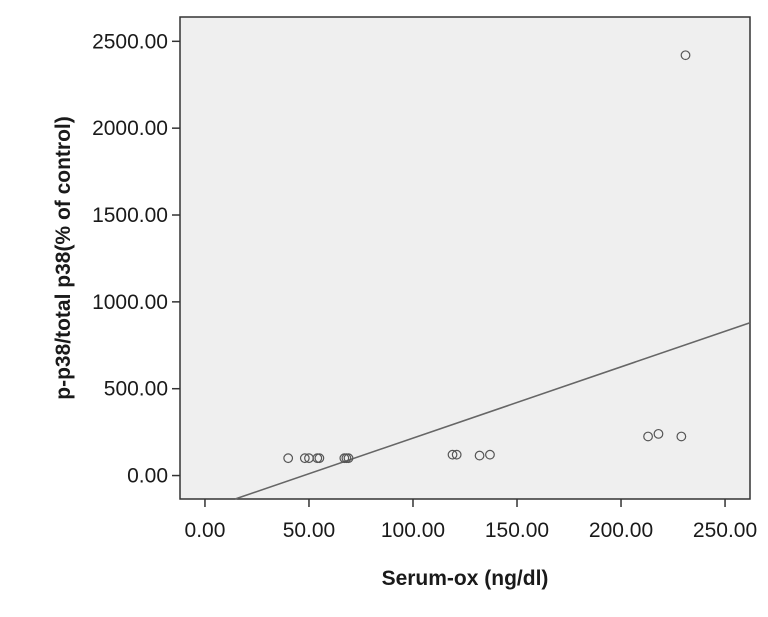 This screenshot has width=768, height=617. Describe the element at coordinates (413, 530) in the screenshot. I see `x-tick-label: 100.00` at that location.